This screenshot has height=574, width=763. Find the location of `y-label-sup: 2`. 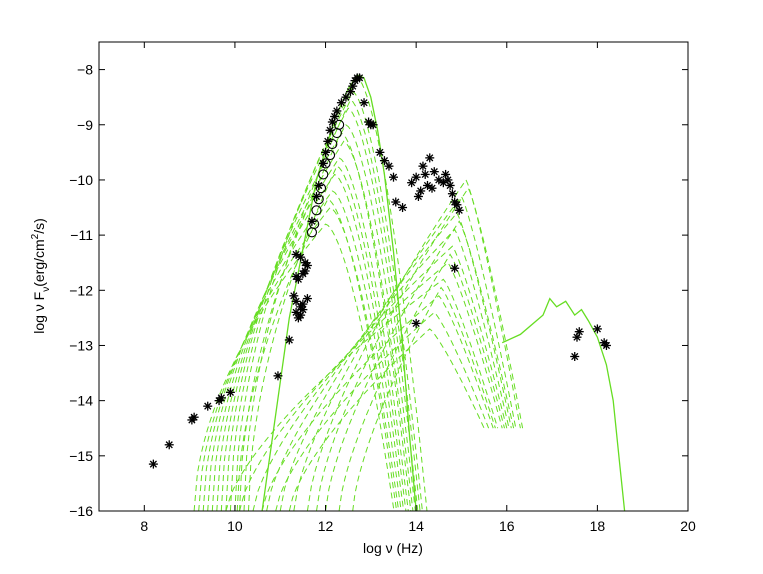

y-label-sup: 2 is located at coordinates (35, 236).